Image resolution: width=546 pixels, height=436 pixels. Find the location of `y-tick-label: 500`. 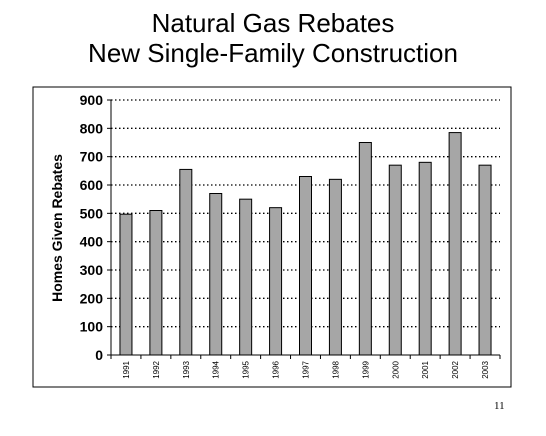

y-tick-label: 500 is located at coordinates (92, 213).